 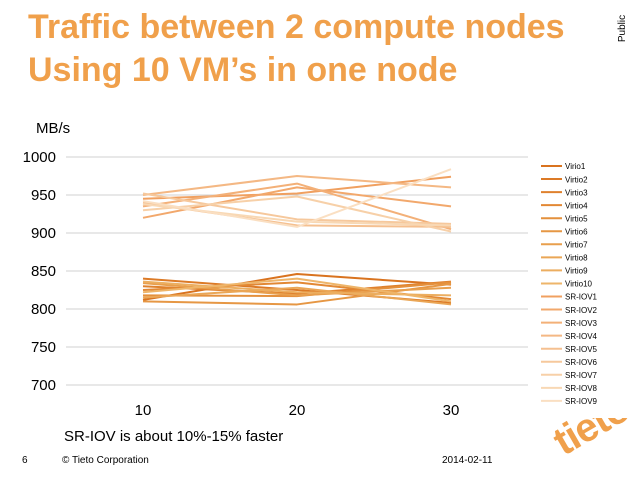 What do you see at coordinates (576, 231) in the screenshot?
I see `legend-label: Virtio6` at bounding box center [576, 231].